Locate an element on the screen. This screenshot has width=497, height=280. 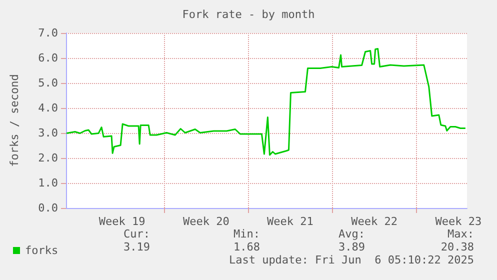
x-tick-label: Week 23 is located at coordinates (458, 221).